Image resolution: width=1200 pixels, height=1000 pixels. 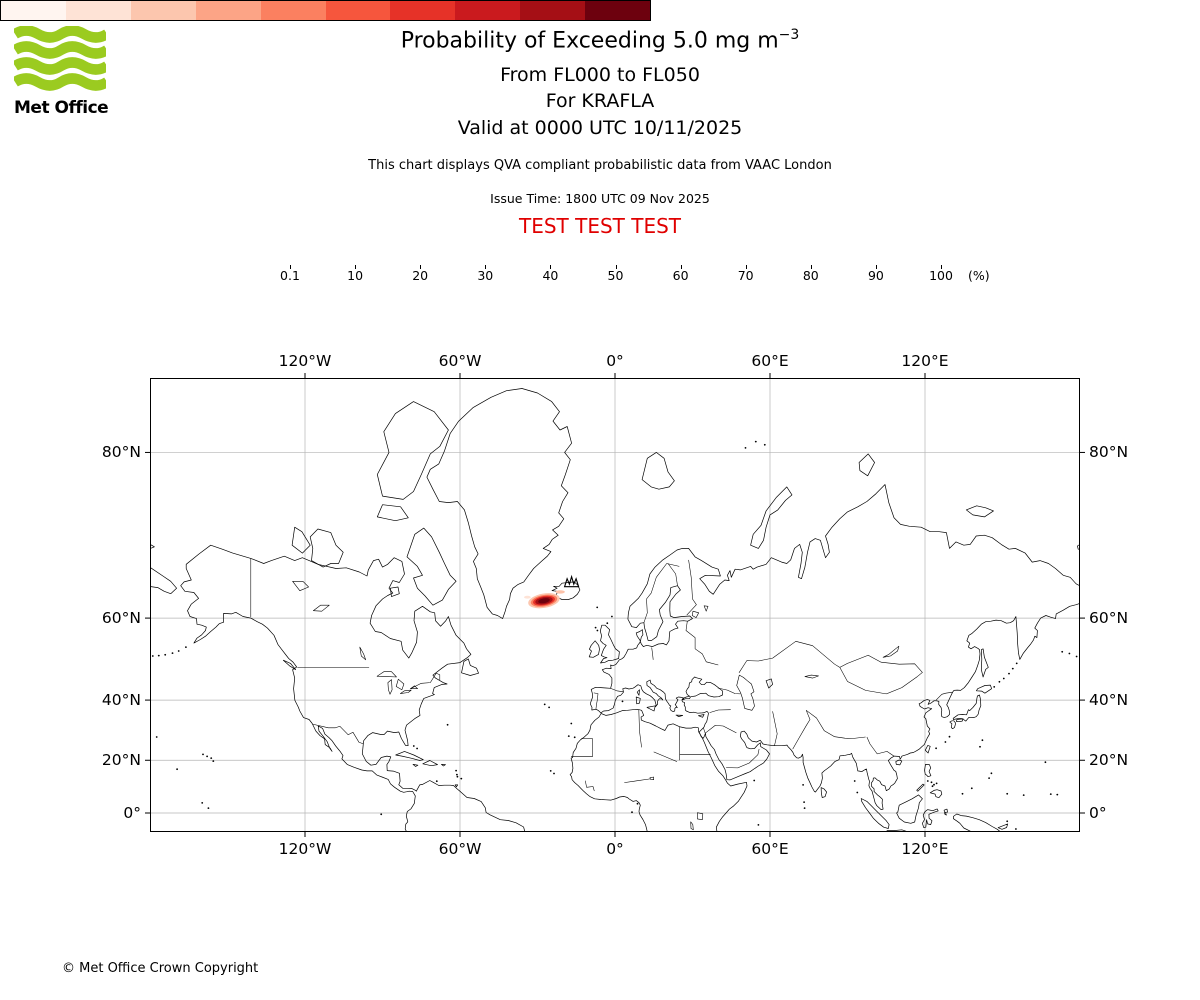 I want to click on colorbar-tick-label: 100, so click(x=941, y=275).